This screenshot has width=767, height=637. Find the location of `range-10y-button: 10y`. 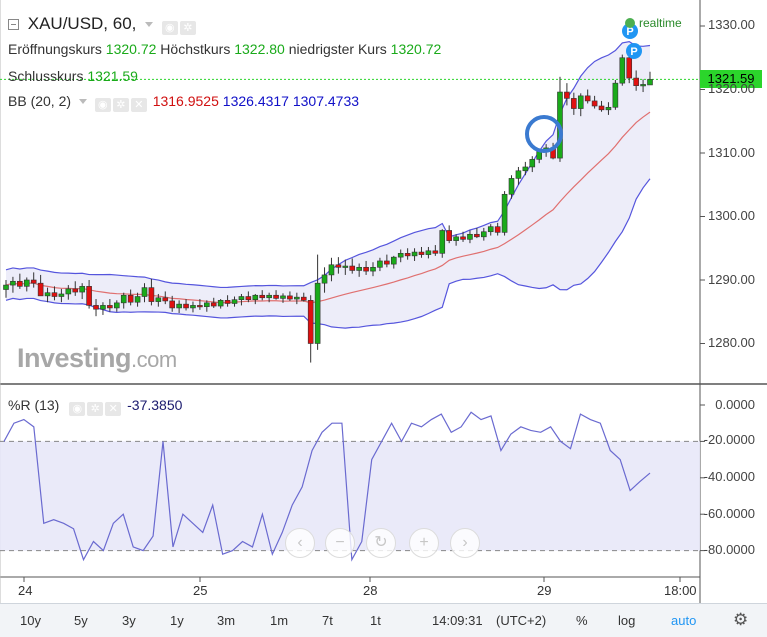

range-10y-button: 10y is located at coordinates (30, 620).